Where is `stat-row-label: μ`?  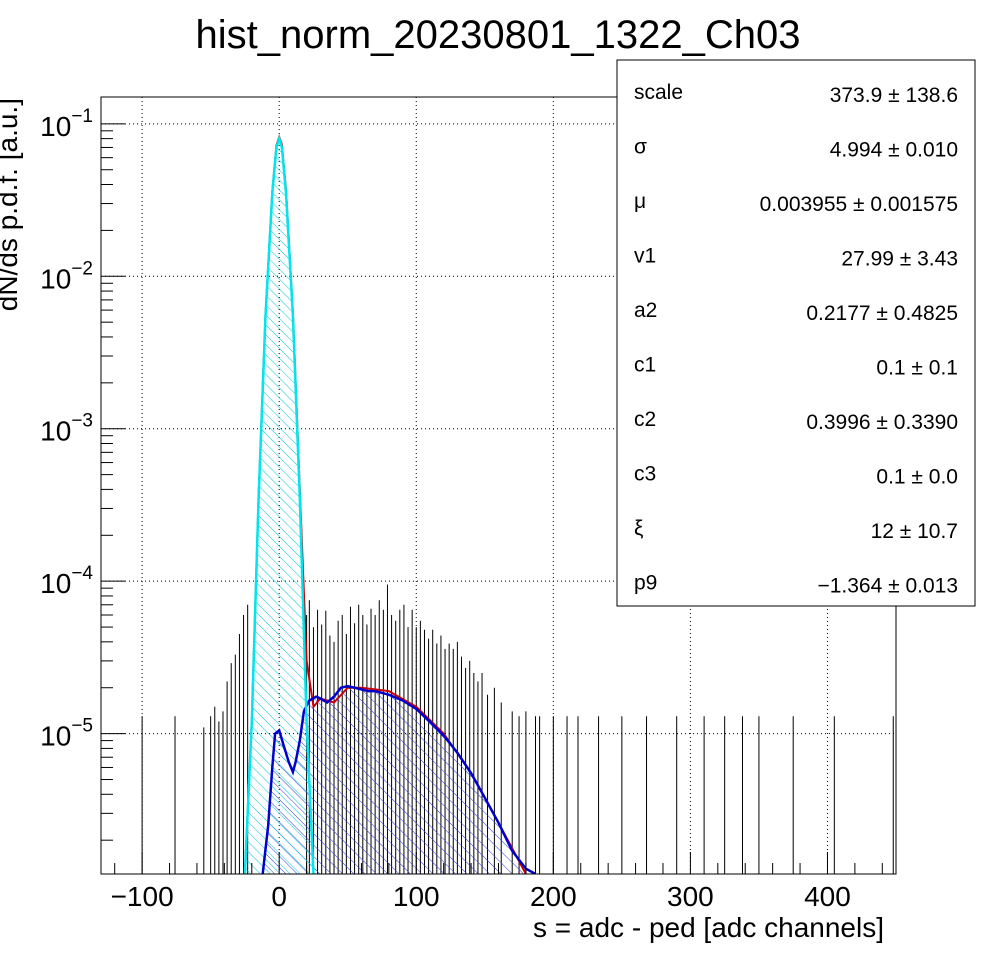
stat-row-label: μ is located at coordinates (640, 201).